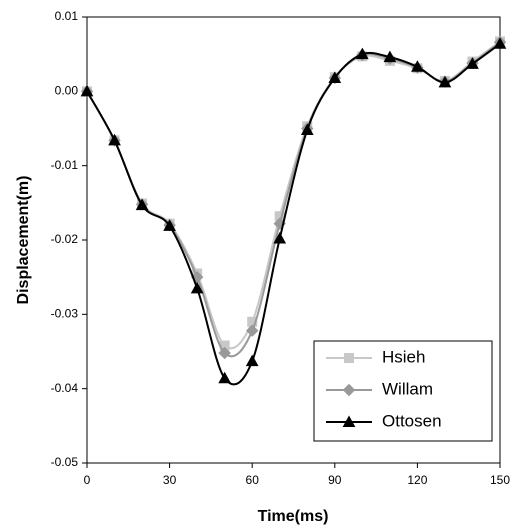 This screenshot has width=519, height=529. Describe the element at coordinates (500, 480) in the screenshot. I see `x-tick-label: 150` at that location.